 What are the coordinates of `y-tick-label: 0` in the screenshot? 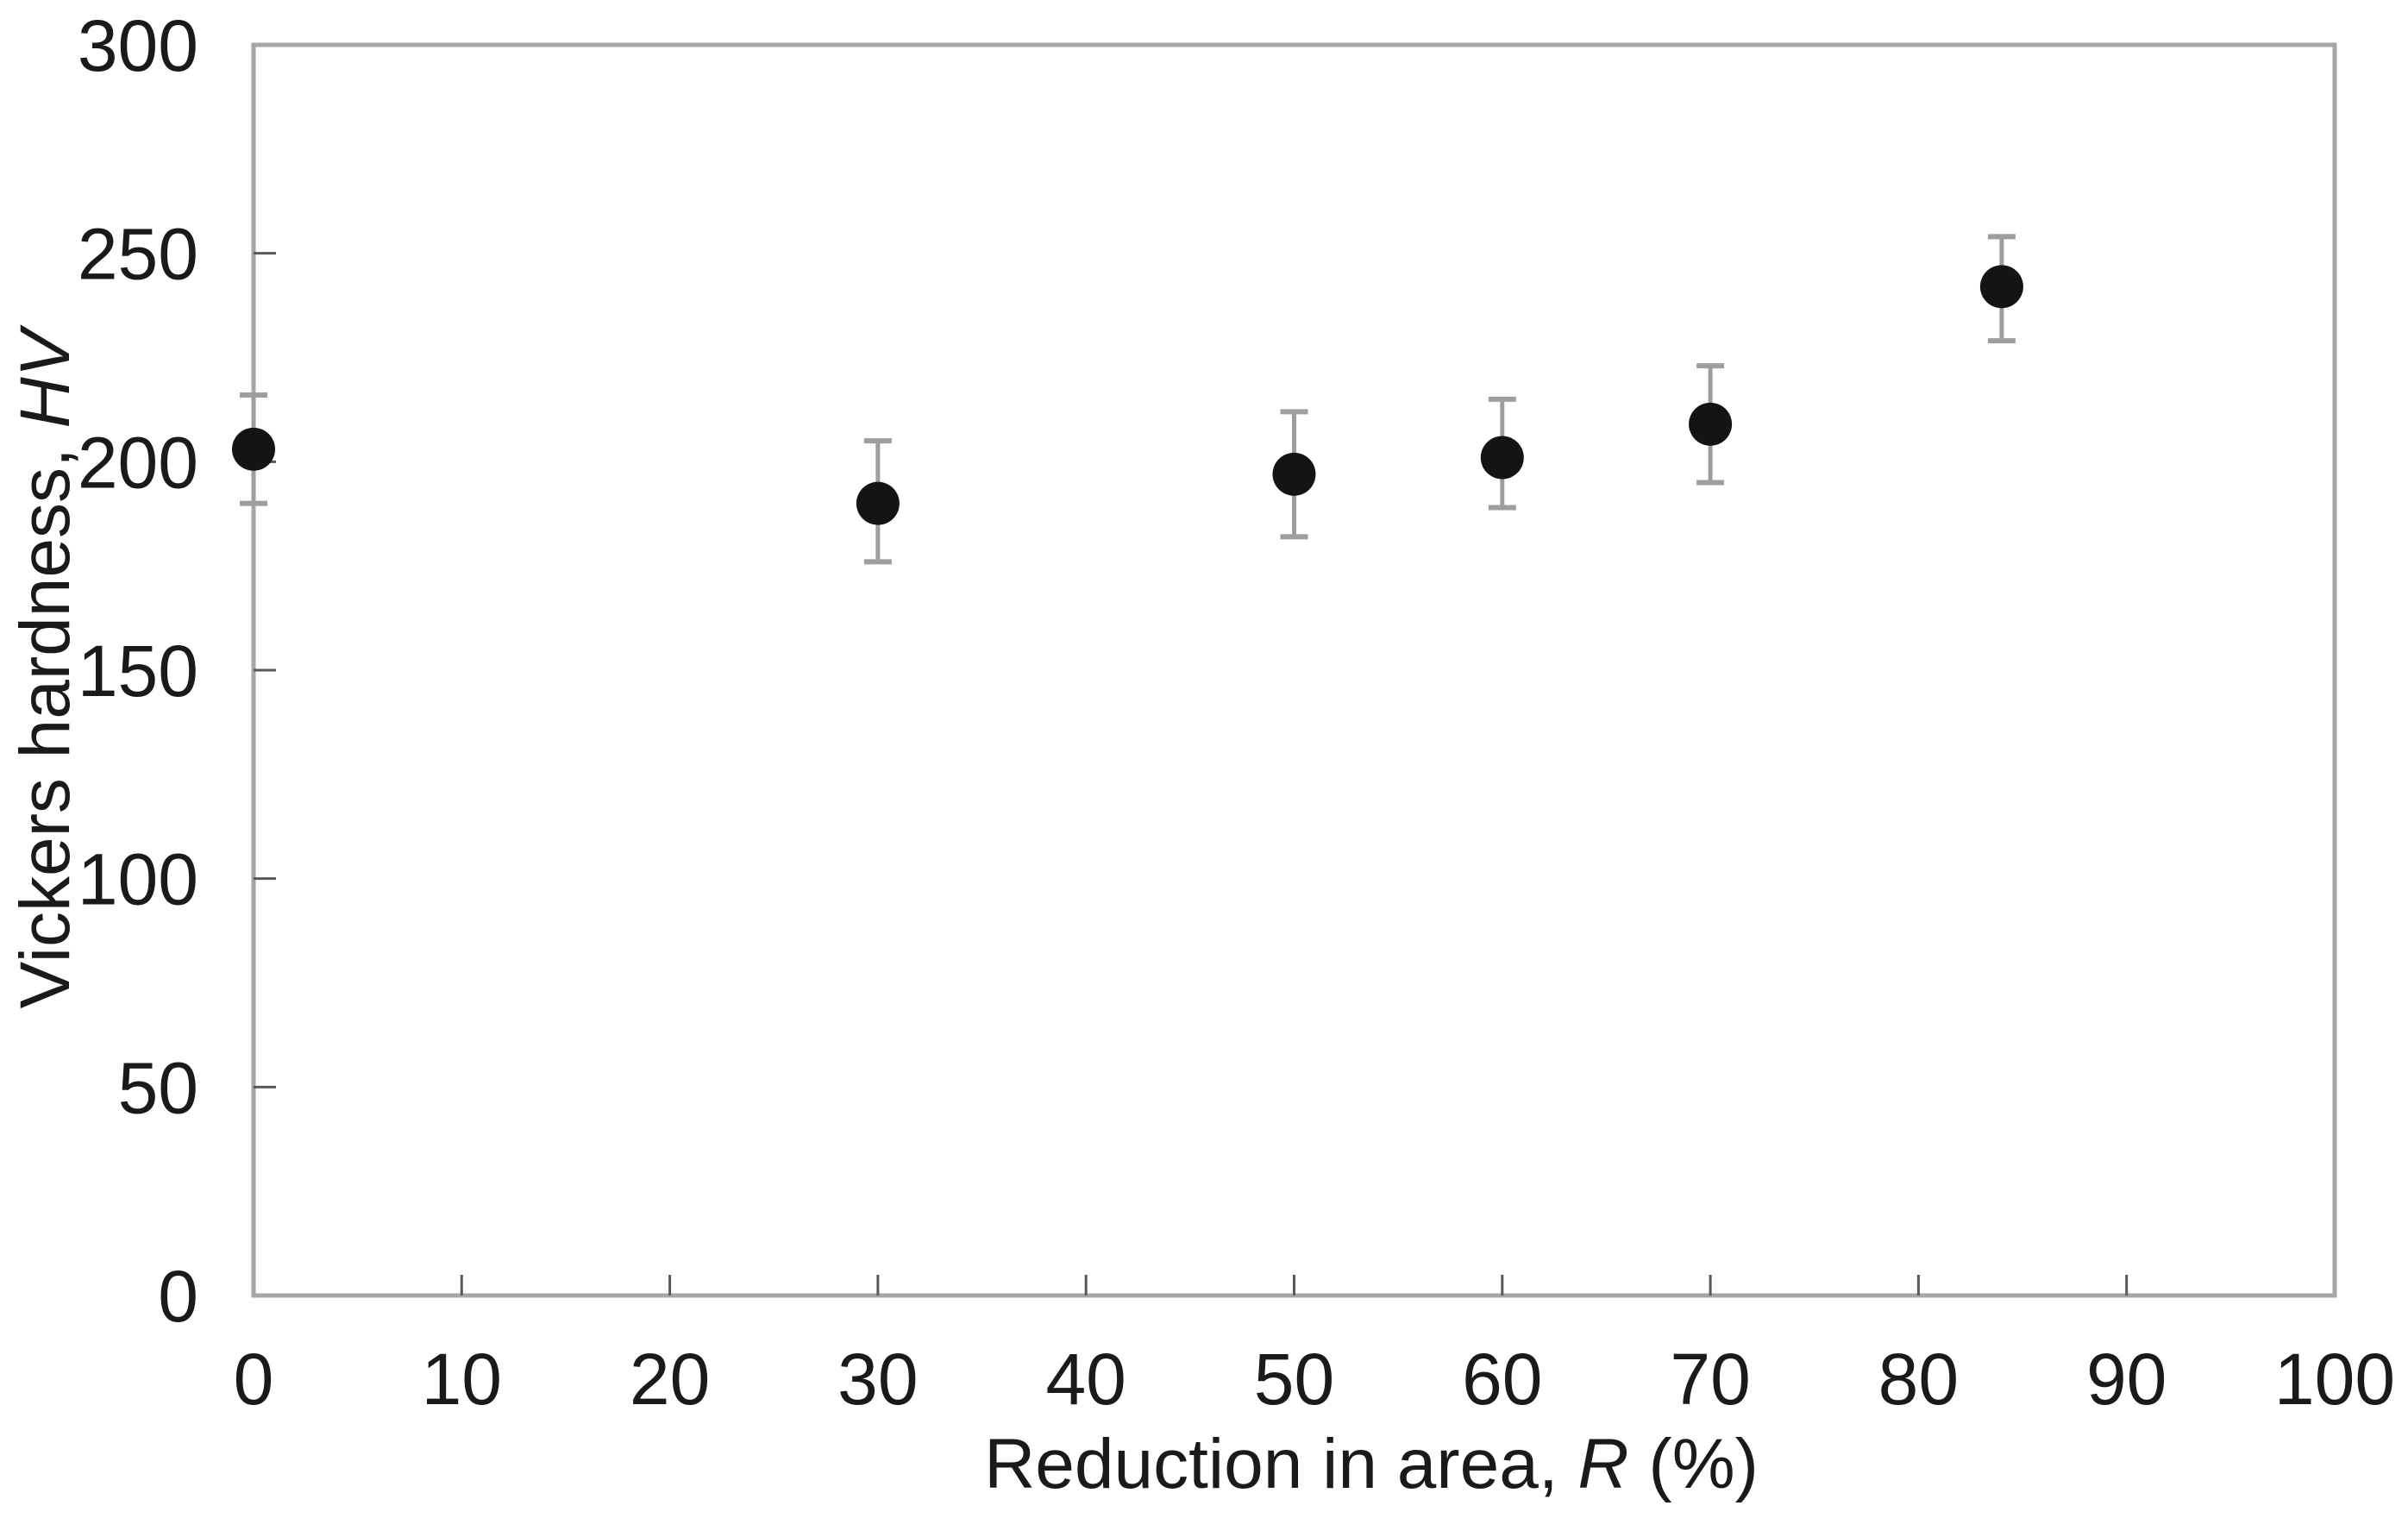 It's located at (178, 1296).